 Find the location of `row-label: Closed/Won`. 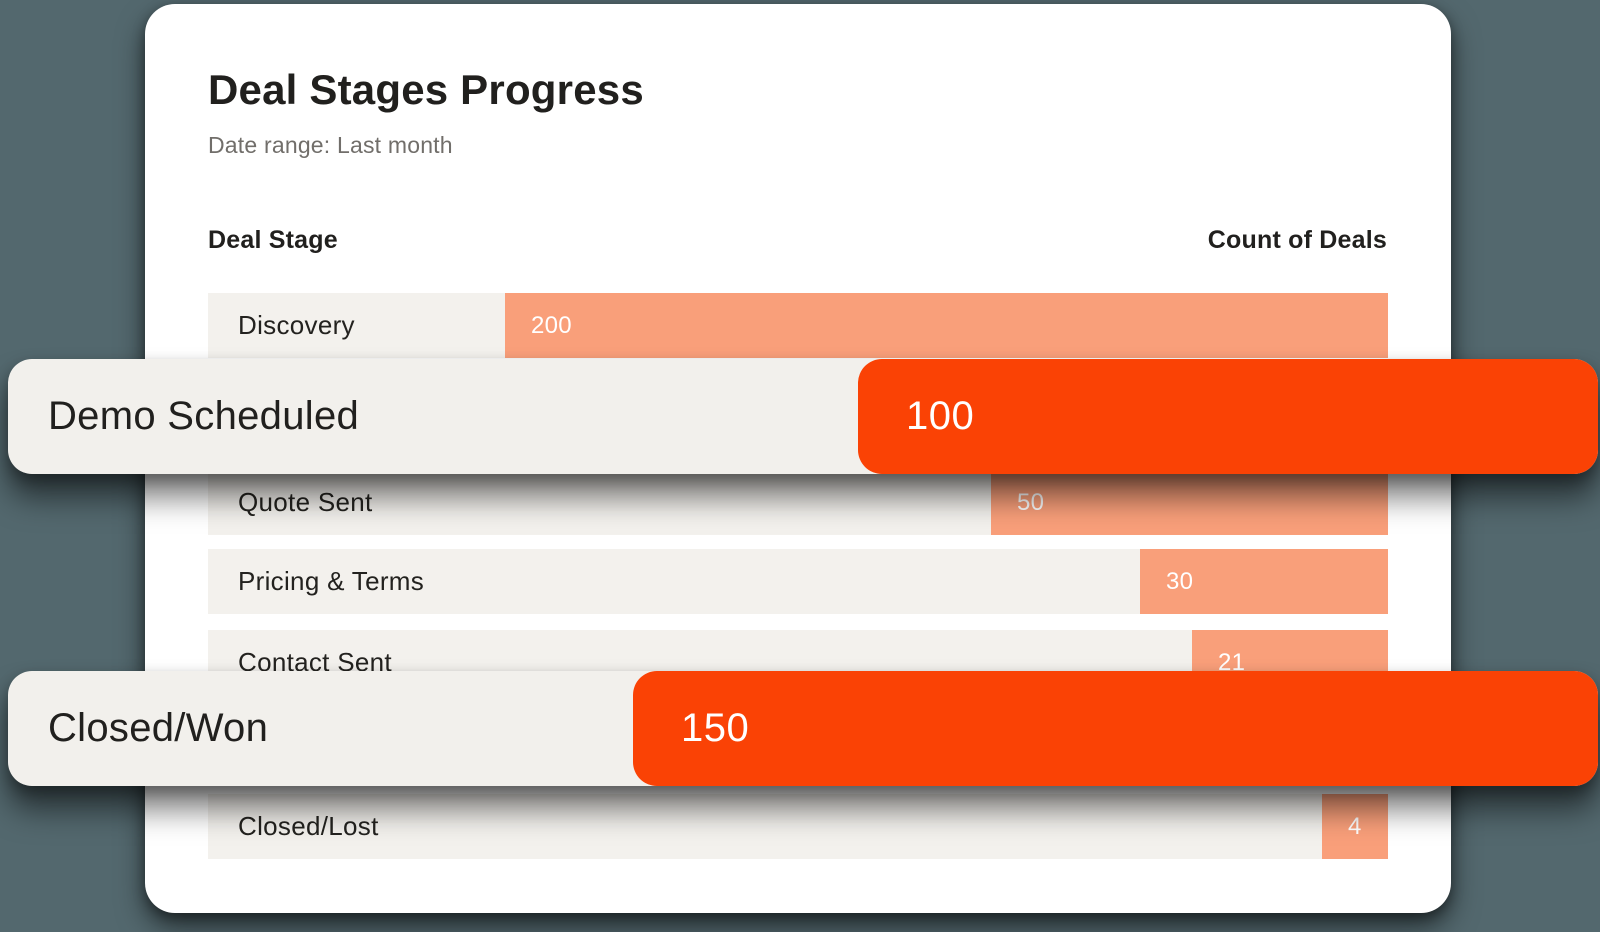

row-label: Closed/Won is located at coordinates (158, 728).